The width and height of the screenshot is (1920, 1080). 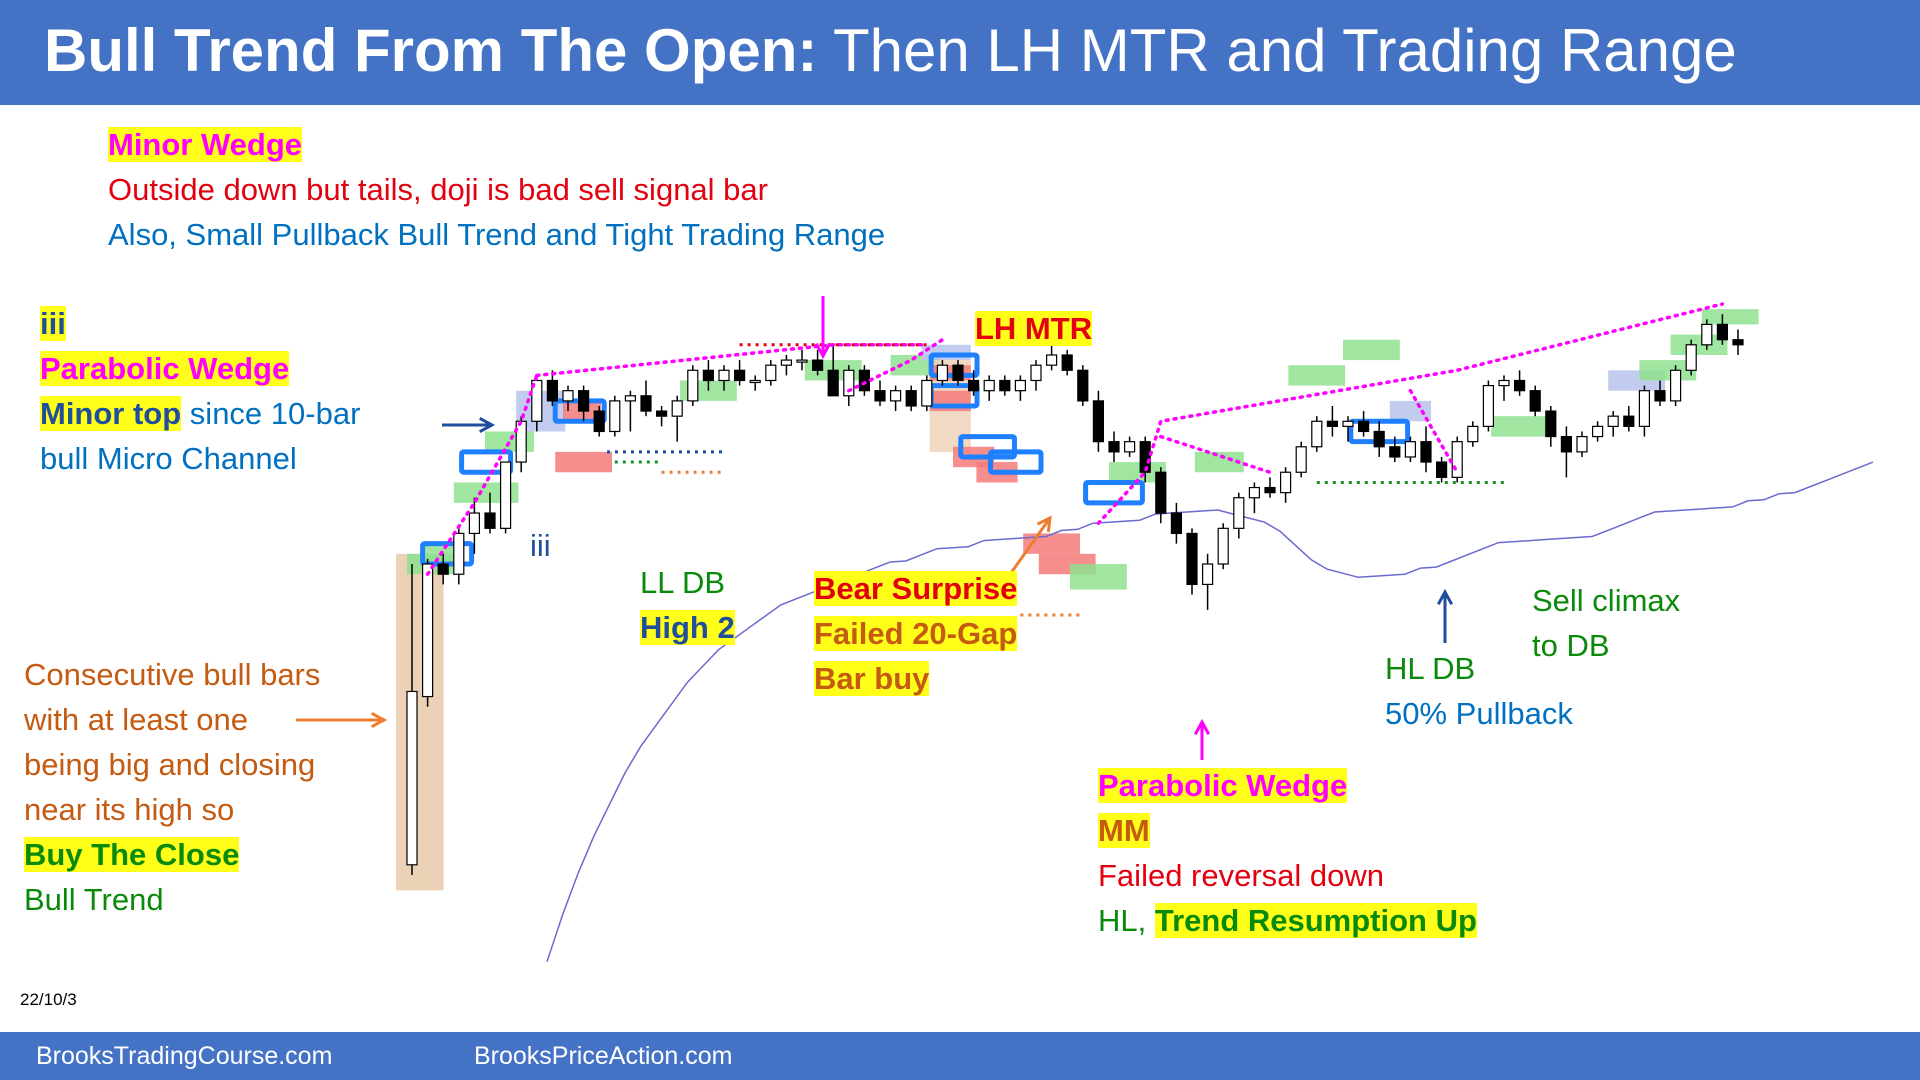 What do you see at coordinates (683, 582) in the screenshot?
I see `label-ll-db: LL DB` at bounding box center [683, 582].